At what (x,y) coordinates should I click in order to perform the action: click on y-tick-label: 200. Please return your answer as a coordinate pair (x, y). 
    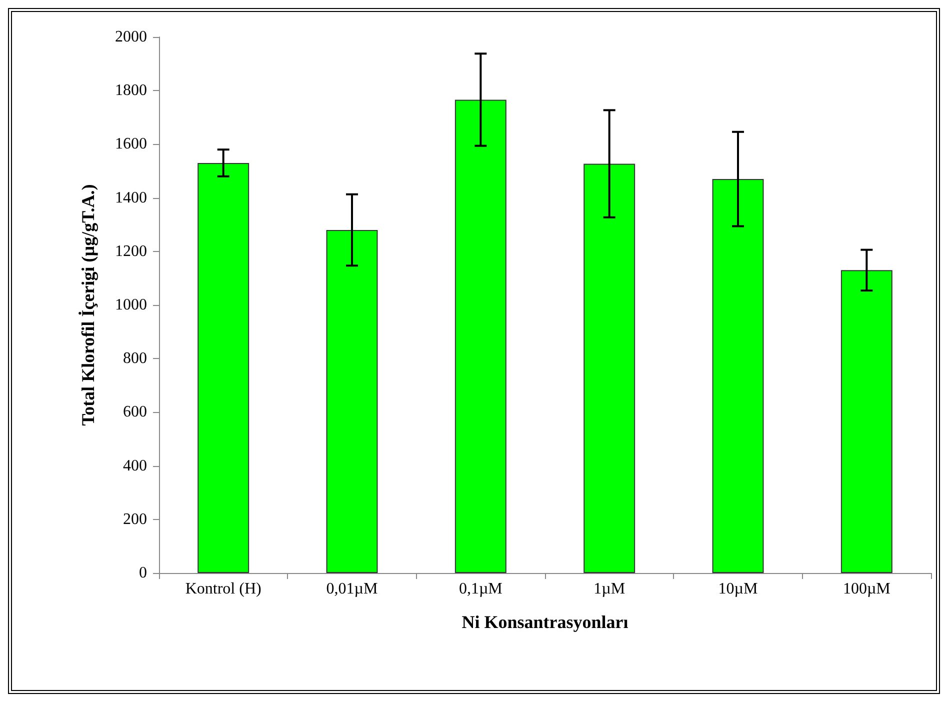
    Looking at the image, I should click on (135, 519).